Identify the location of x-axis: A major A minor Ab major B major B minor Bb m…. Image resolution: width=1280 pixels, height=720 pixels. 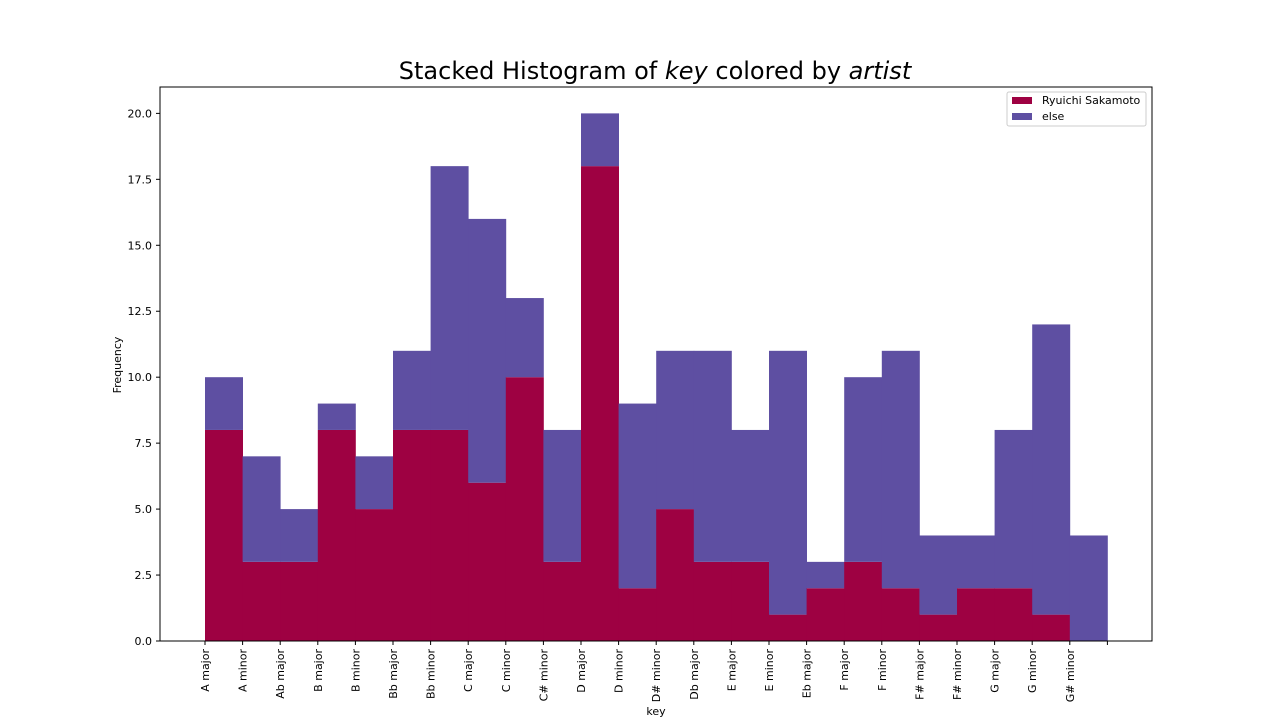
(653, 672).